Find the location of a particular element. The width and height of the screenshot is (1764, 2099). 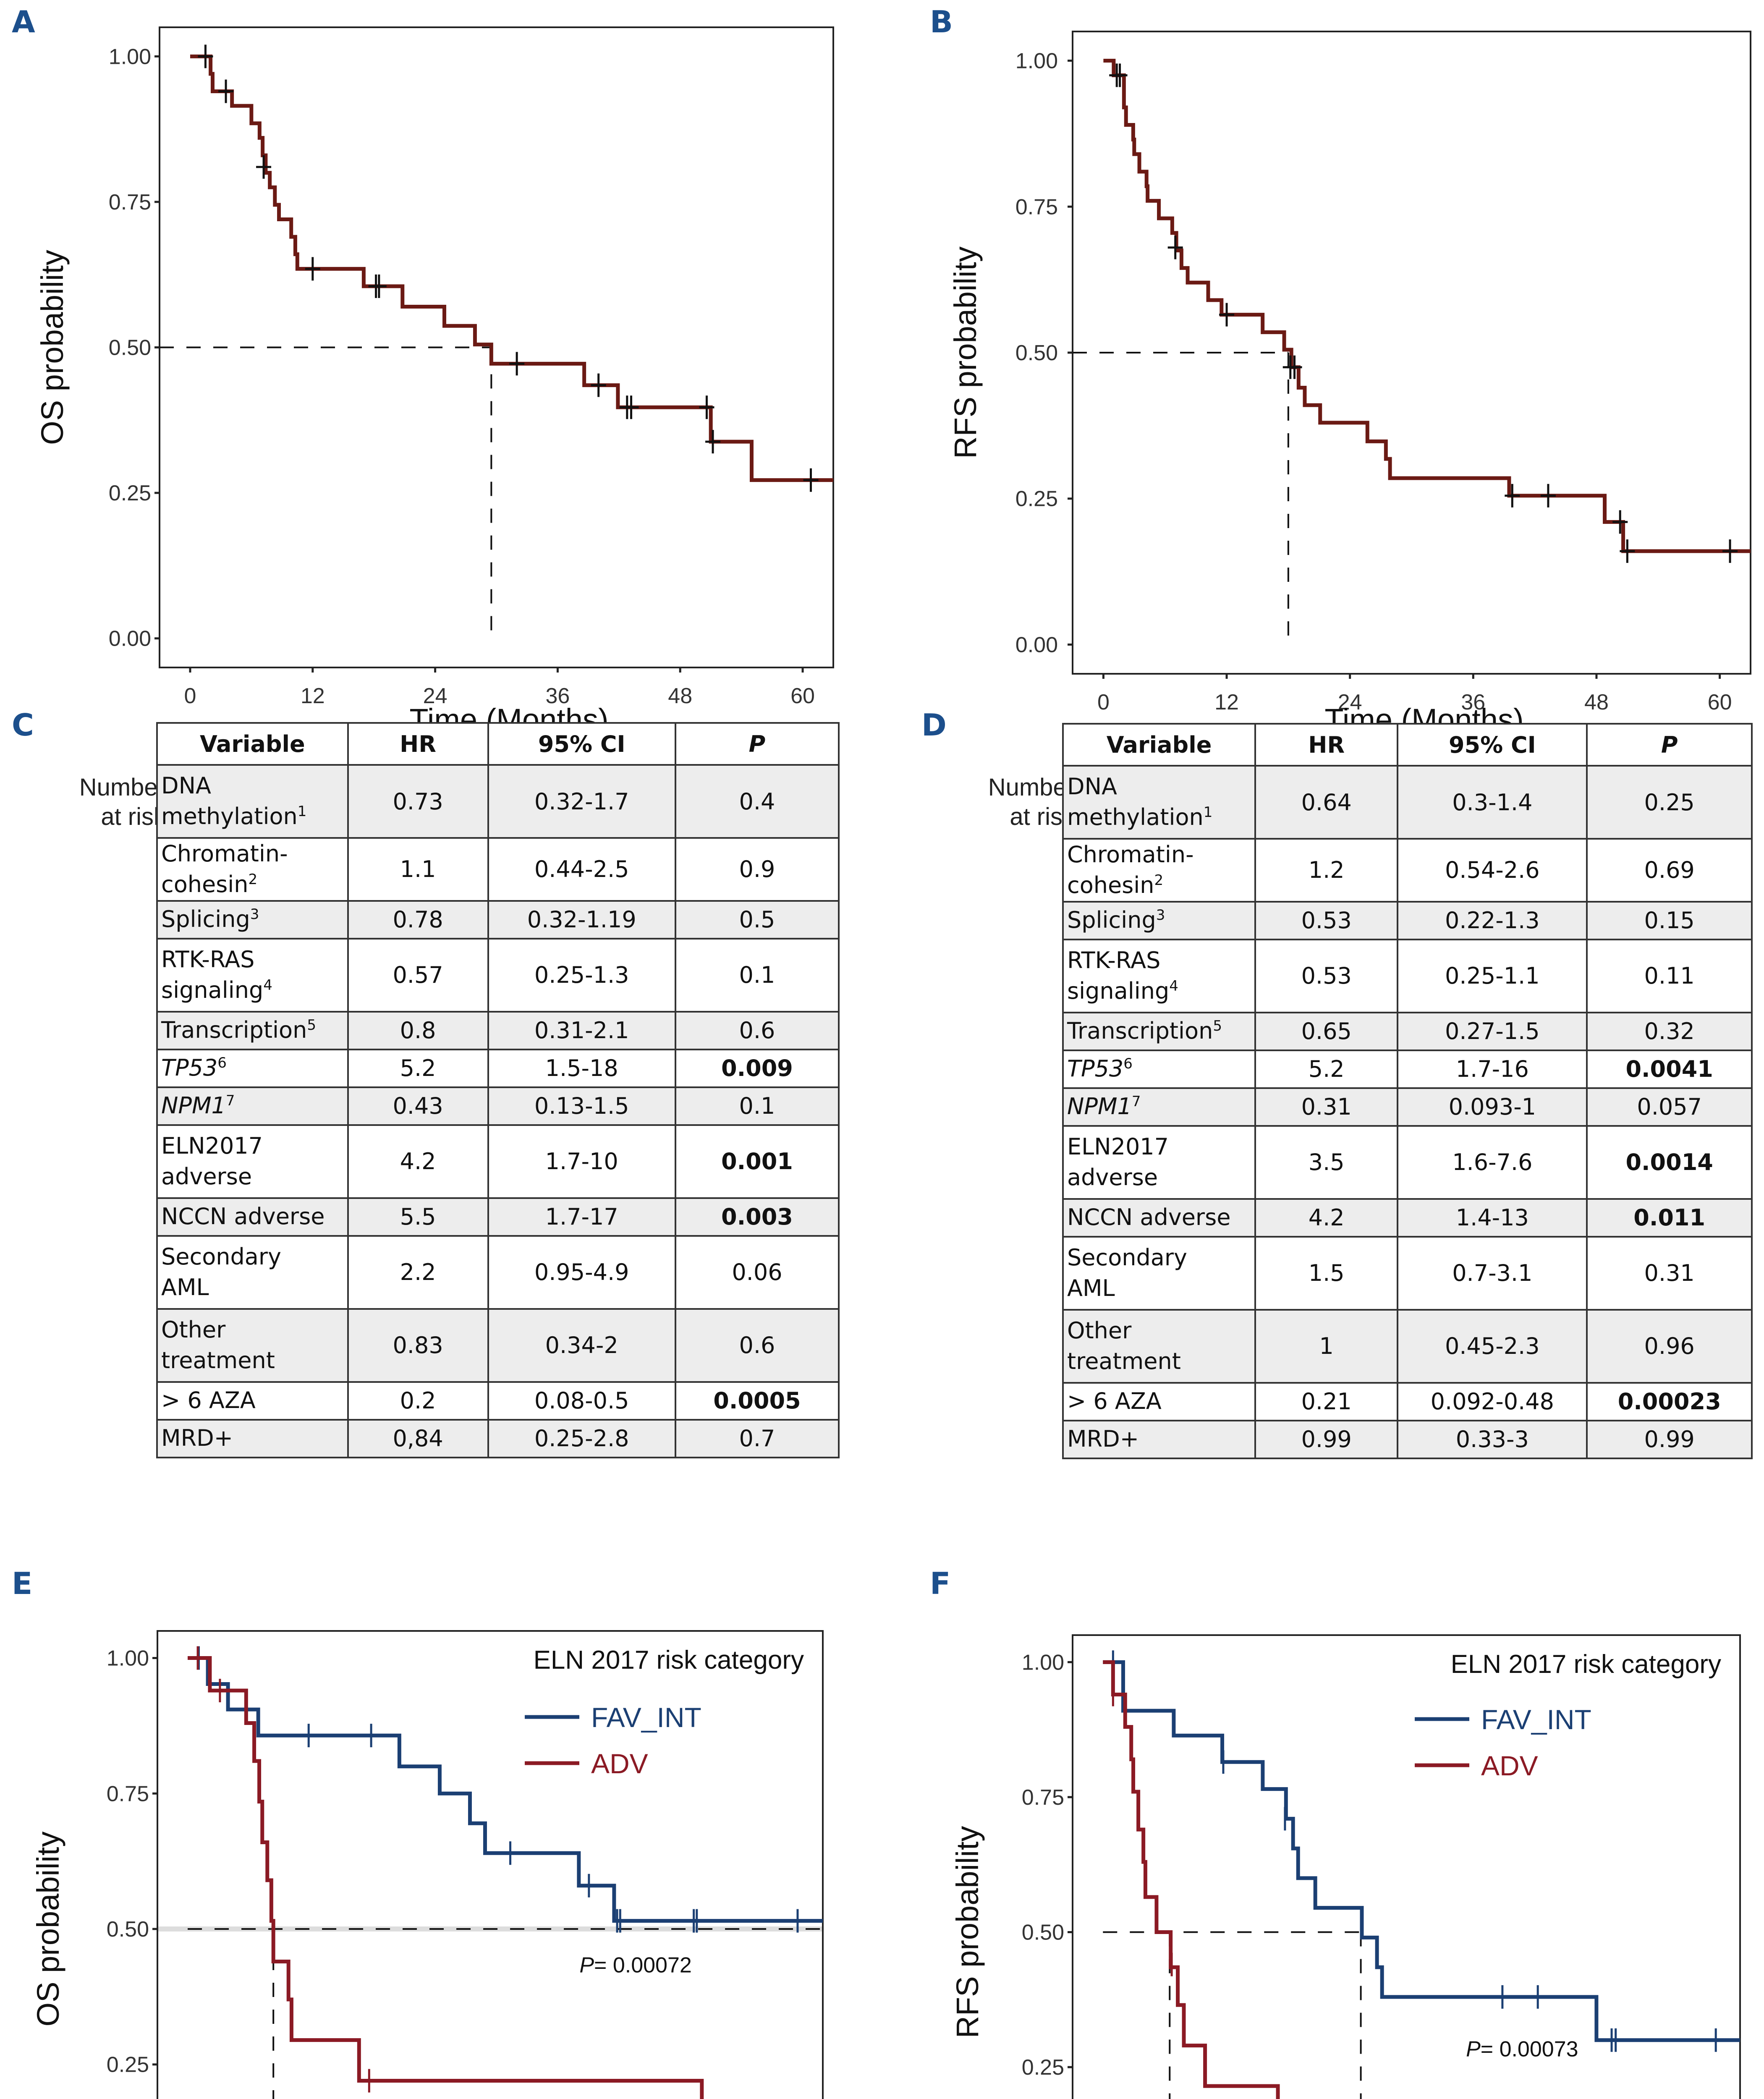

cell-ci: 0.25-1.1 is located at coordinates (1493, 975).